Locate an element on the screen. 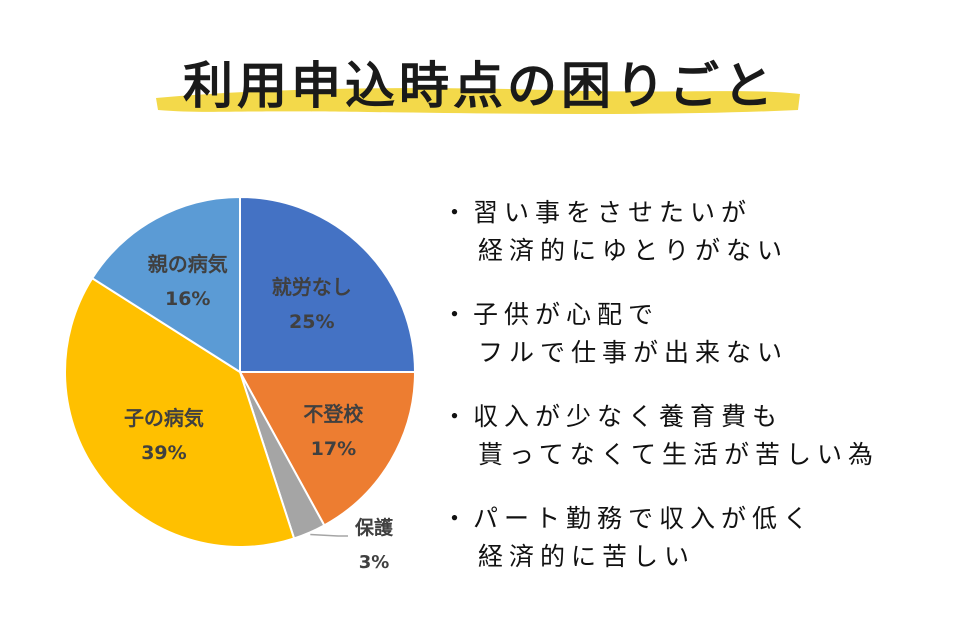 This screenshot has height=640, width=960. title-block: 利用申込時点の困りごと is located at coordinates (480, 83).